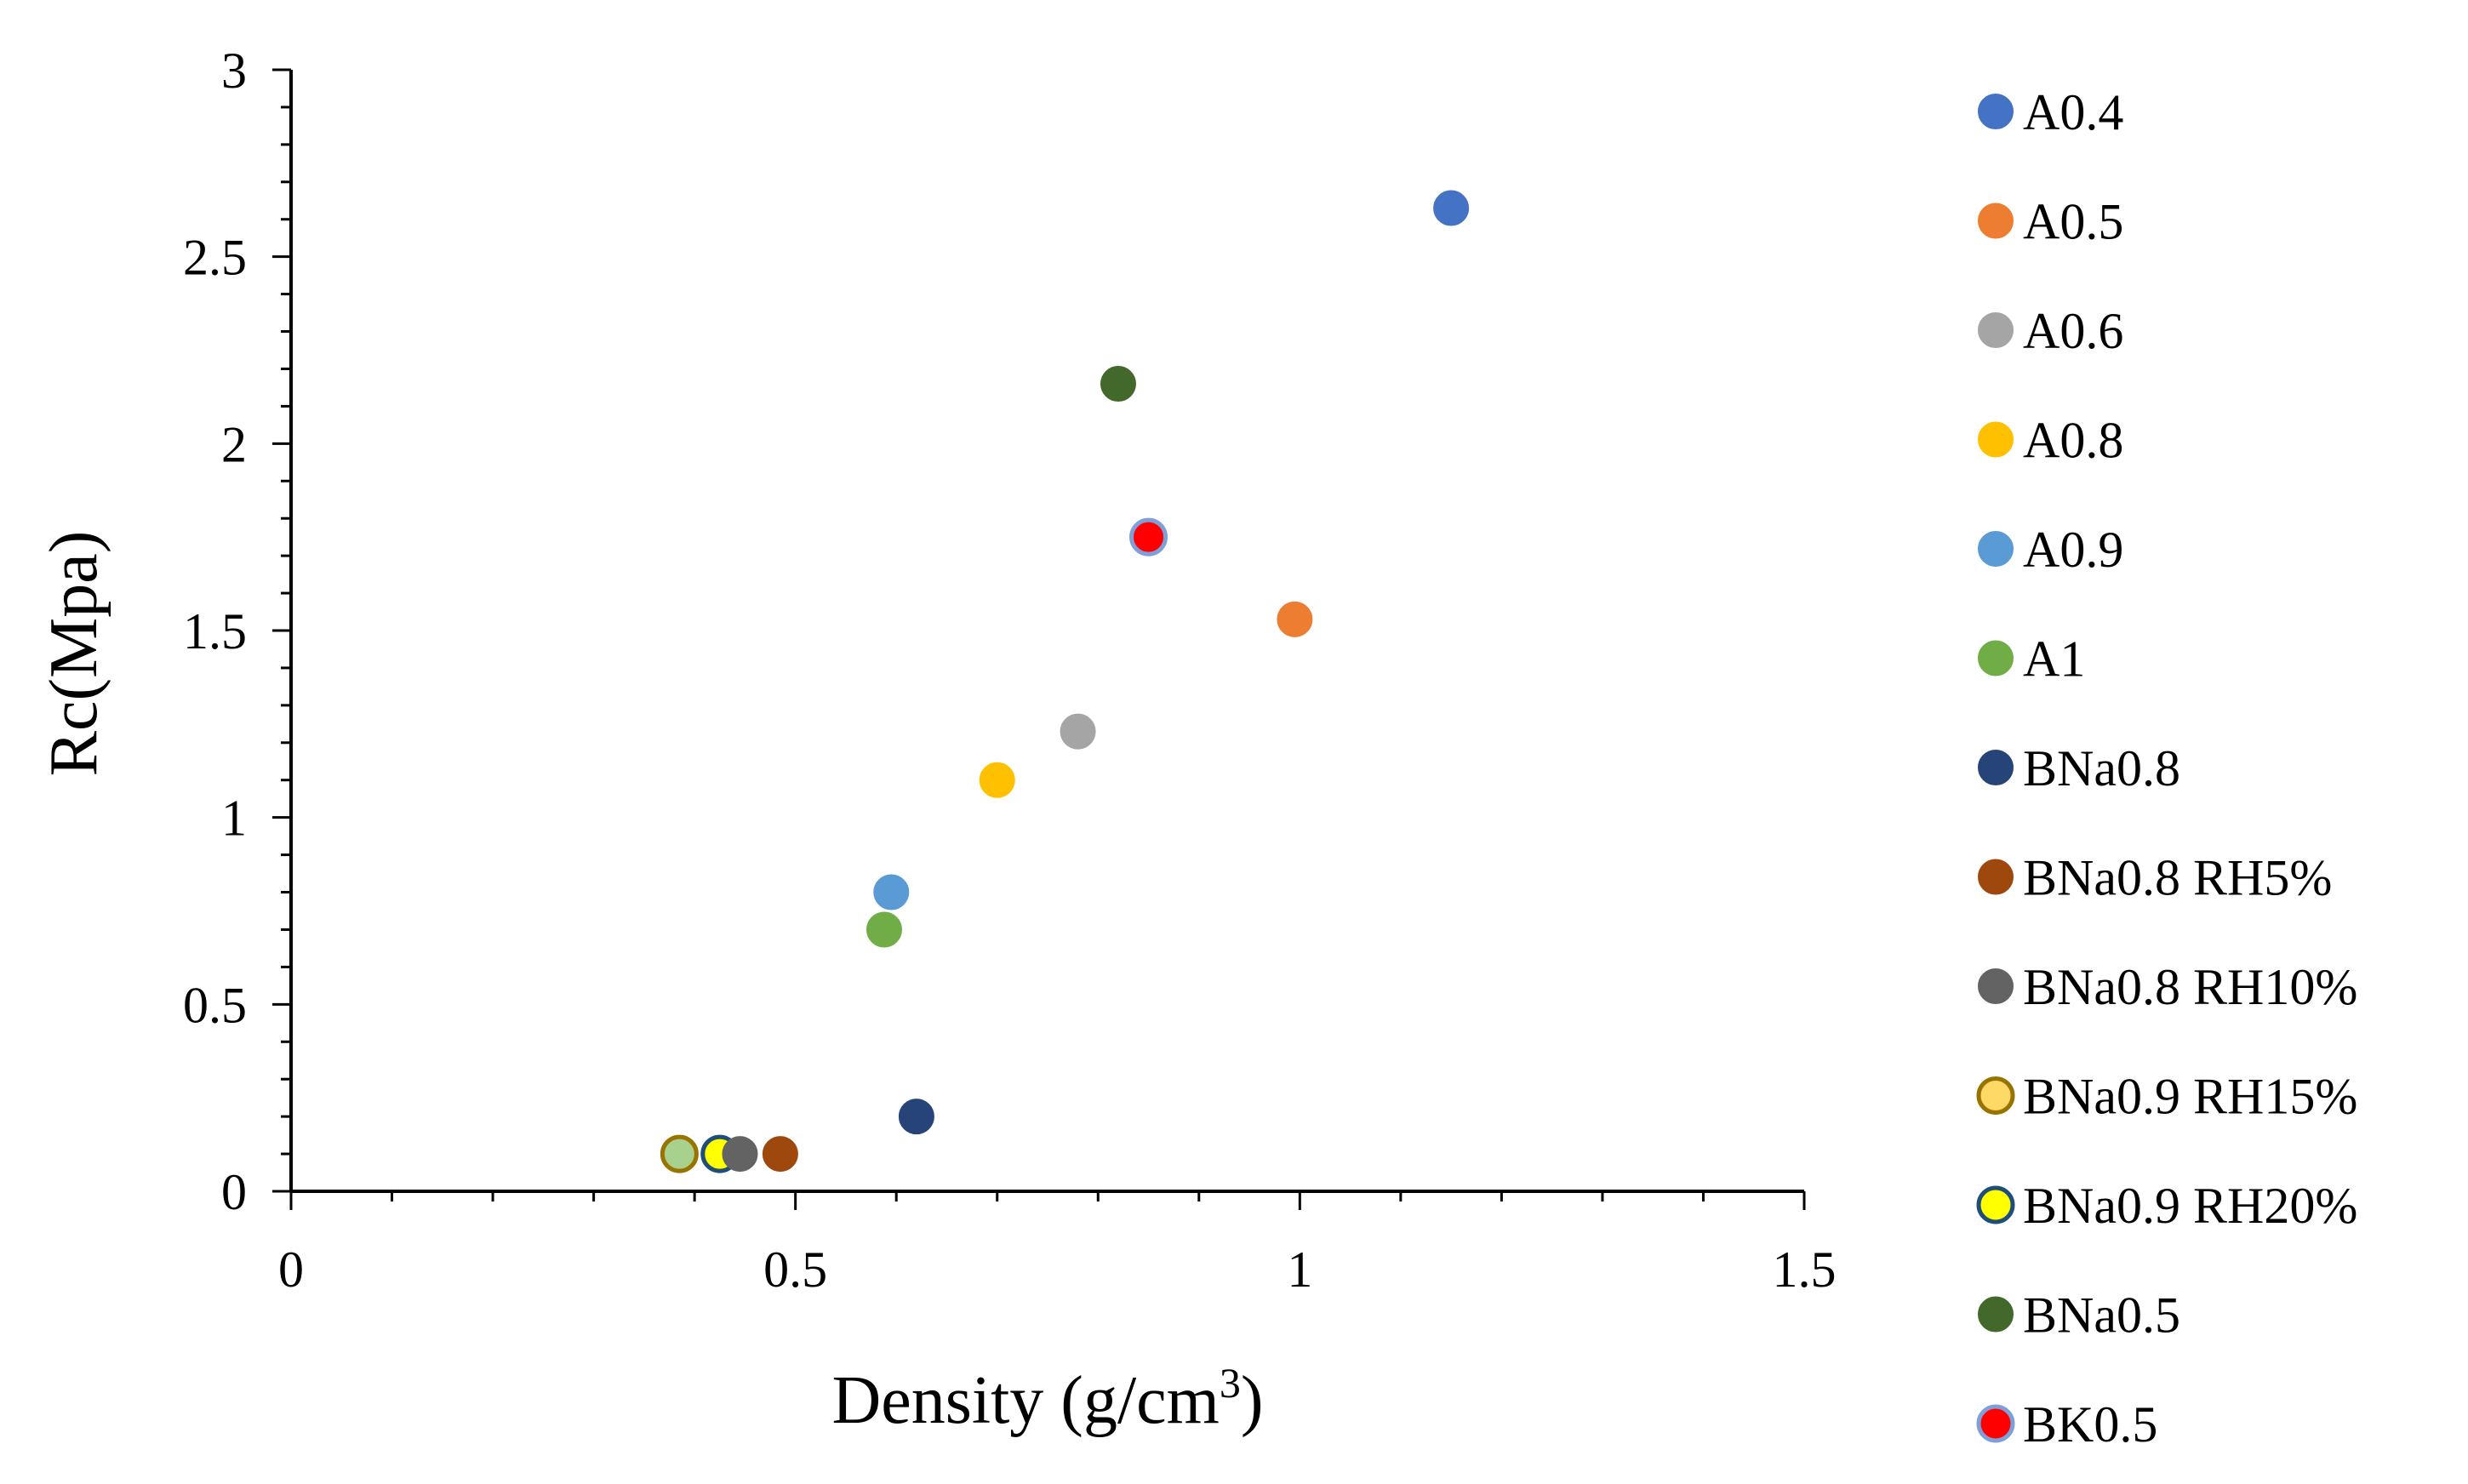 Image resolution: width=2468 pixels, height=1484 pixels. Describe the element at coordinates (234, 71) in the screenshot. I see `y-tick-label: 3` at that location.